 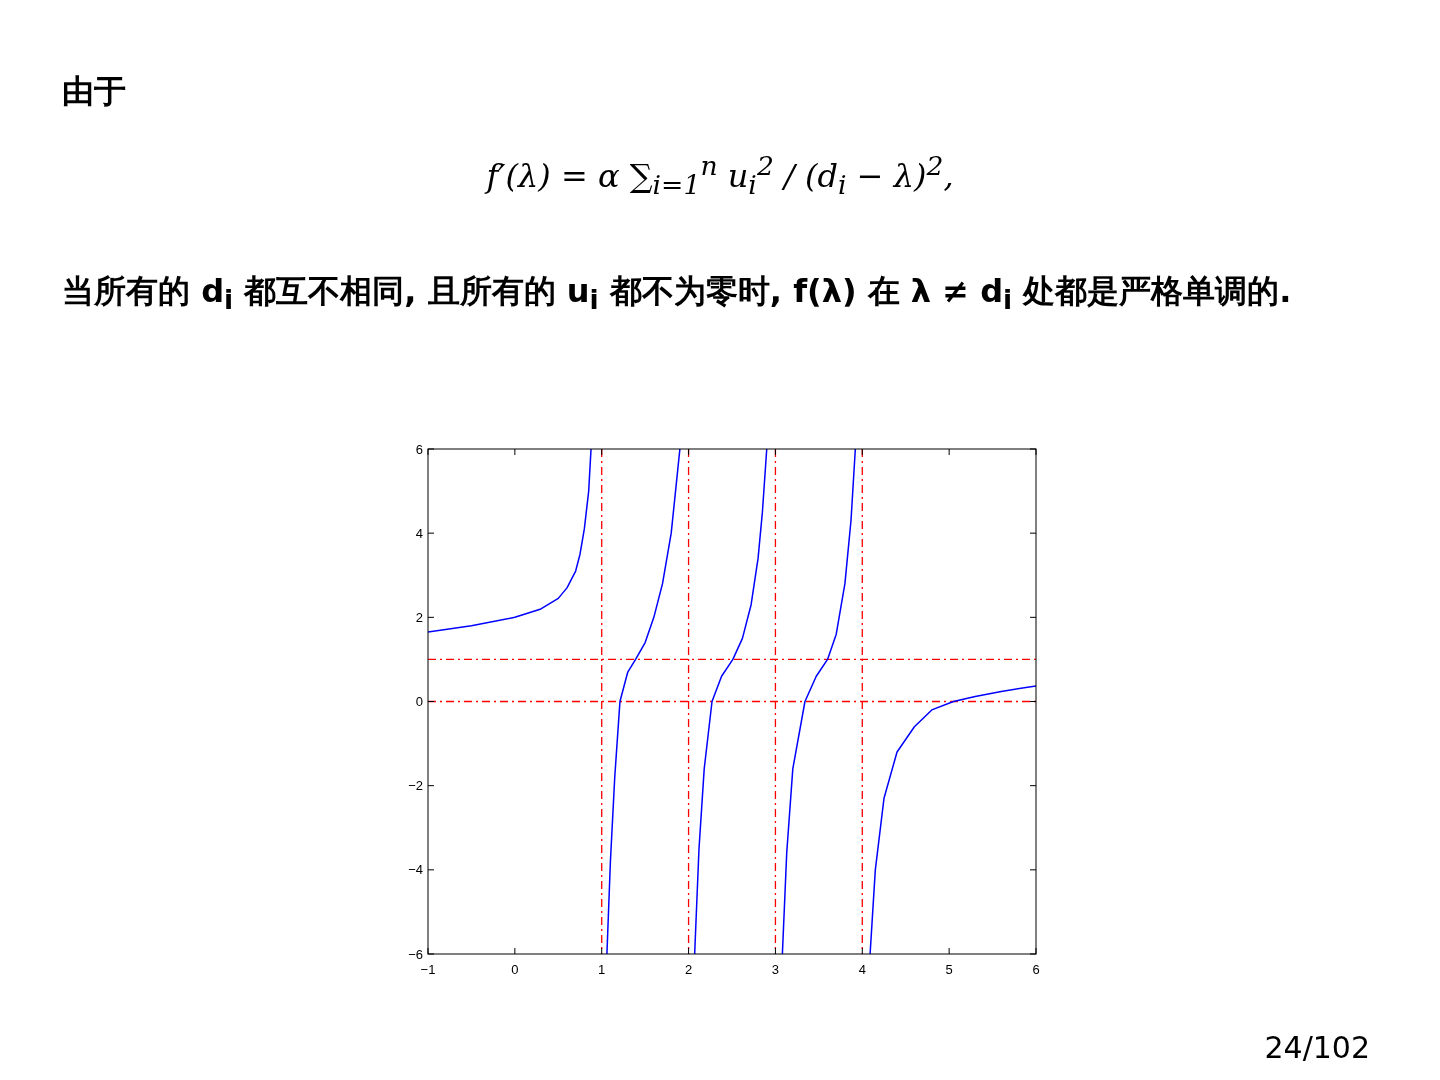 I want to click on y-tick-label: 0, so click(x=419, y=702).